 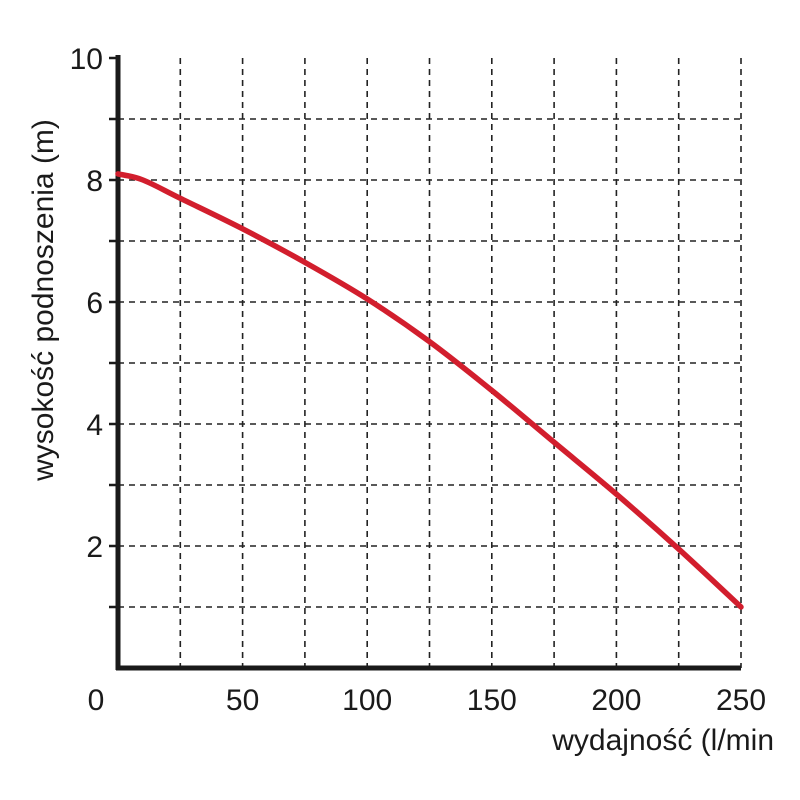 I want to click on x-tick-labels: 50 100 150 200 250, so click(x=496, y=700).